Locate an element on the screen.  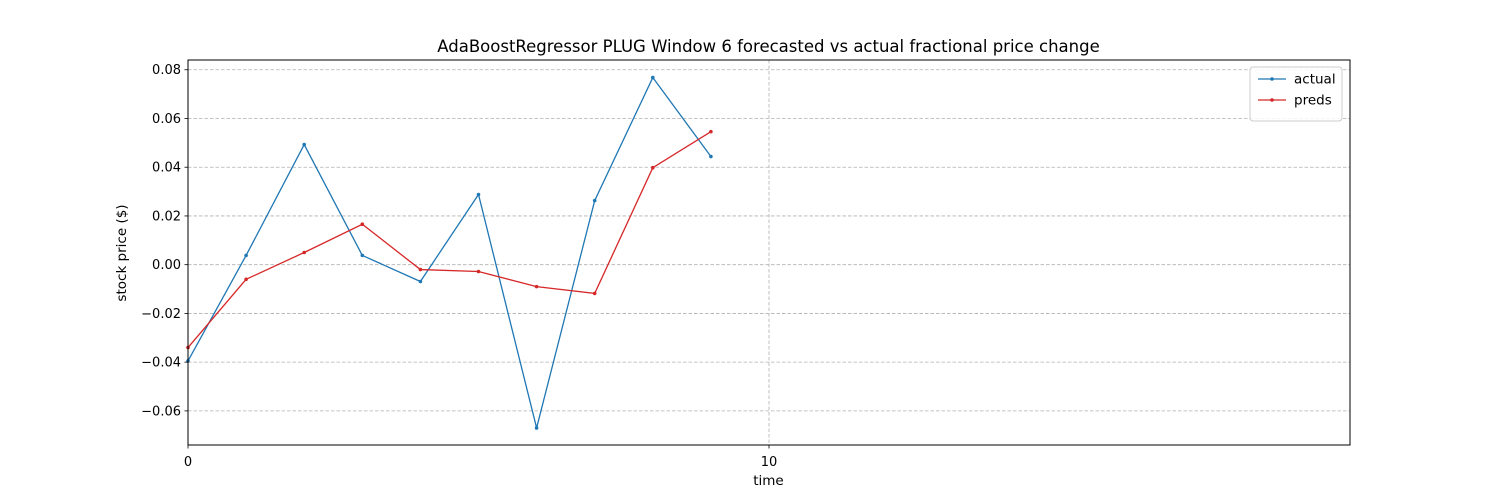
x-axis-label: time is located at coordinates (768, 481).